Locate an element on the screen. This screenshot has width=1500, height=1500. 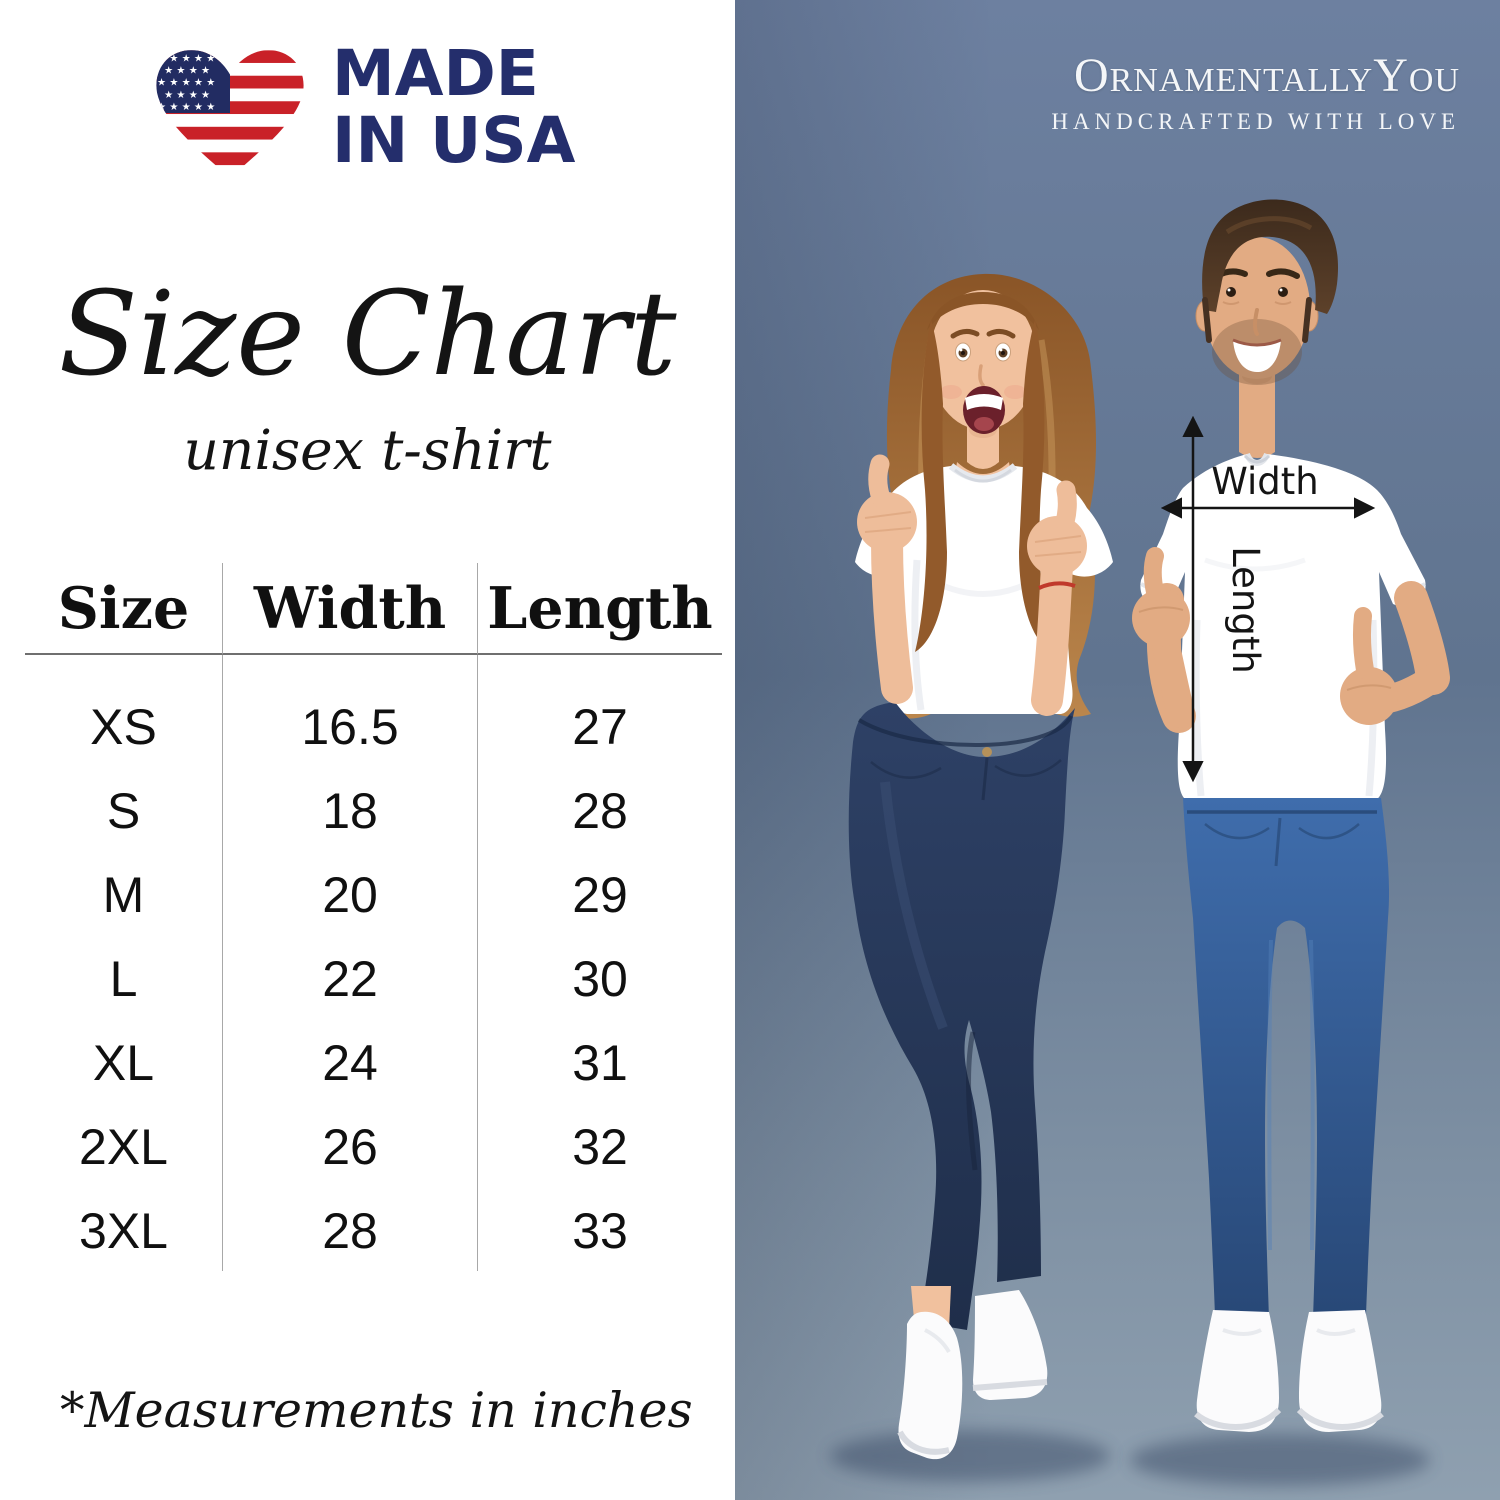
length-cell: 31 is located at coordinates (599, 1061).